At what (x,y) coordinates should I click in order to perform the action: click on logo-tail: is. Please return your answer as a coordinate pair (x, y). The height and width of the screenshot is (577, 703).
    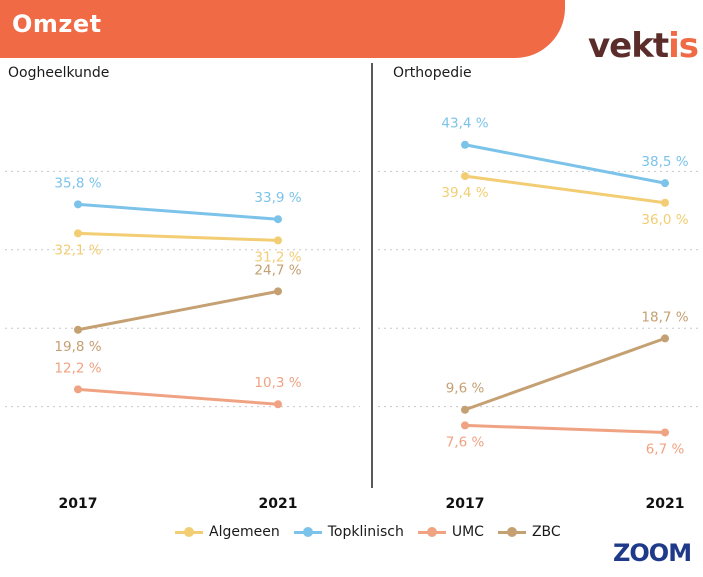
    Looking at the image, I should click on (683, 46).